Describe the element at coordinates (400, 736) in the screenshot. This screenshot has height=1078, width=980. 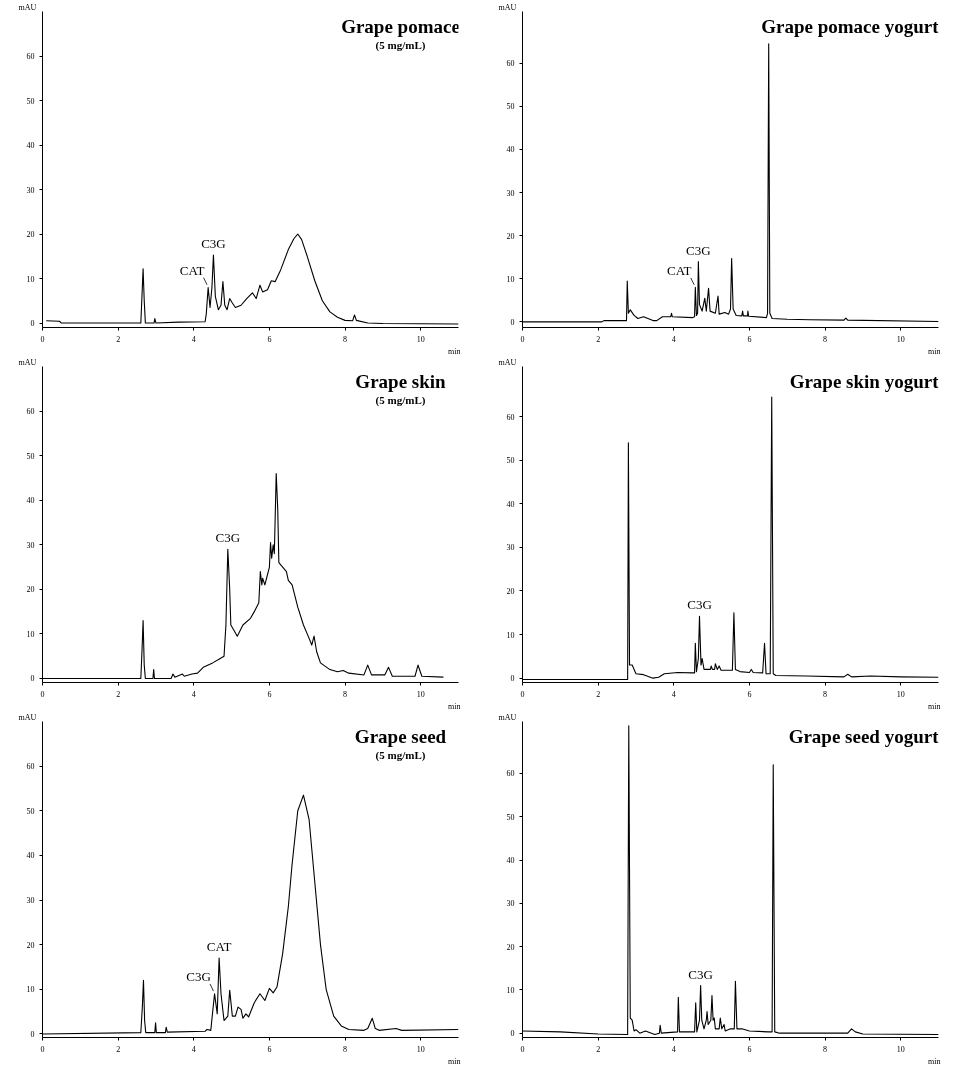
I see `chart-title: Grape seed` at that location.